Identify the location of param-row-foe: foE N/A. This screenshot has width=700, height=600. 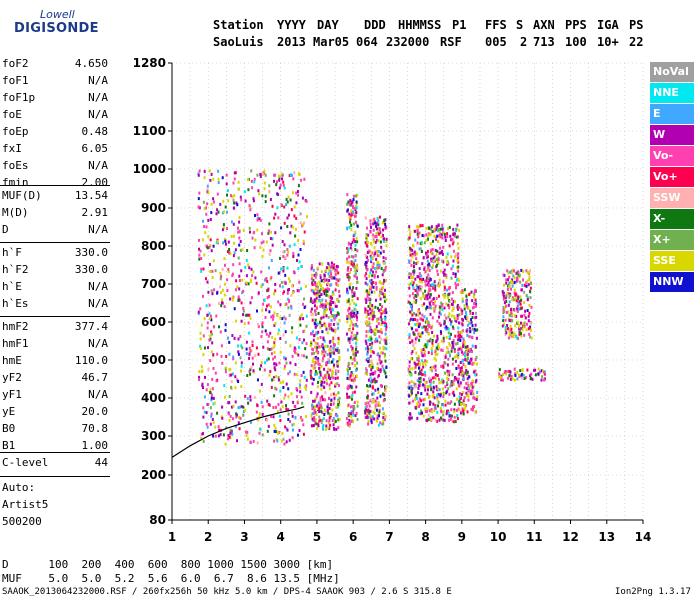
(55, 115).